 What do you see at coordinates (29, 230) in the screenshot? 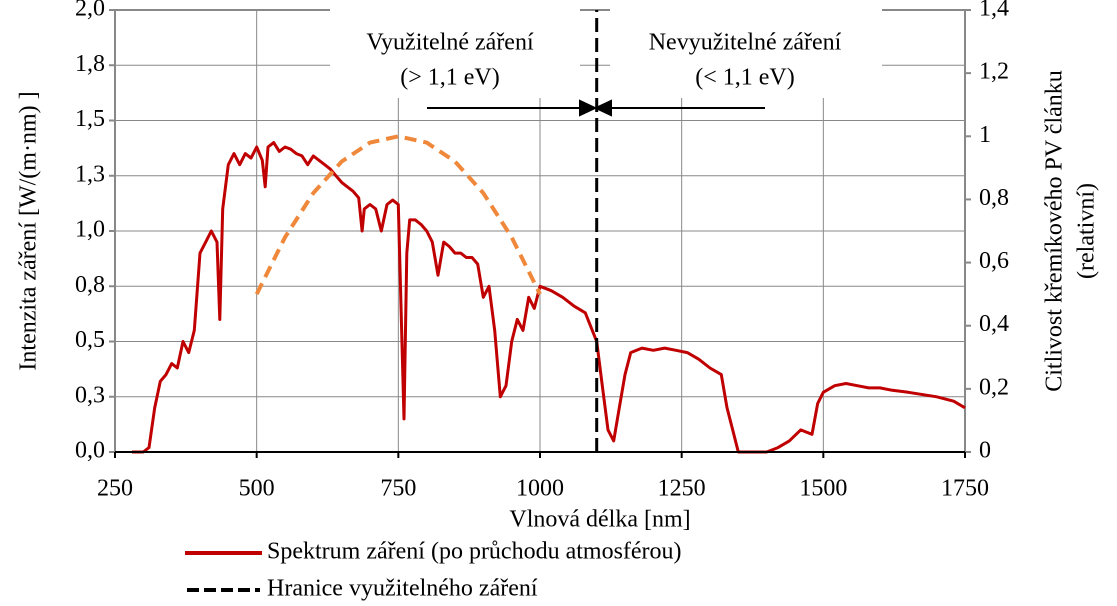
I see `y-axis-label: Intenzita záření [W/(m·nm) ]` at bounding box center [29, 230].